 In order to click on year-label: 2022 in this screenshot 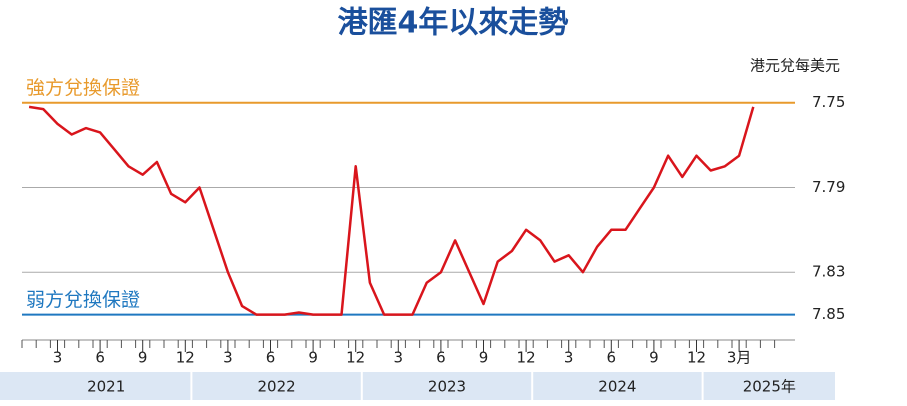, I will do `click(277, 387)`.